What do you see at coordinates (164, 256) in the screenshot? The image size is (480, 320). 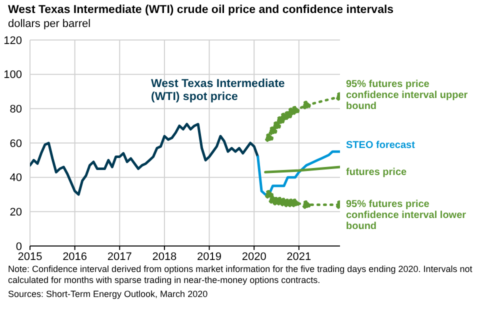 I see `x-tick-label: 2018` at bounding box center [164, 256].